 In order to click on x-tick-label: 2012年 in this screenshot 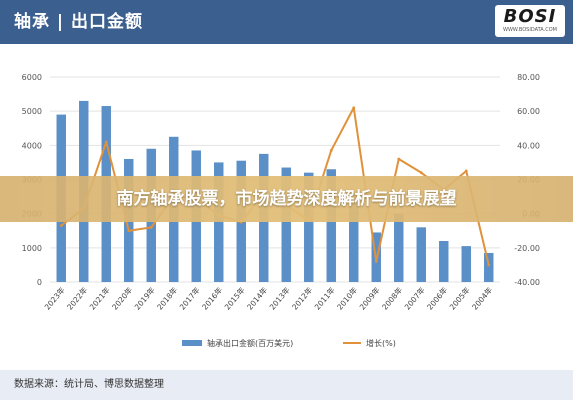, I will do `click(302, 297)`.